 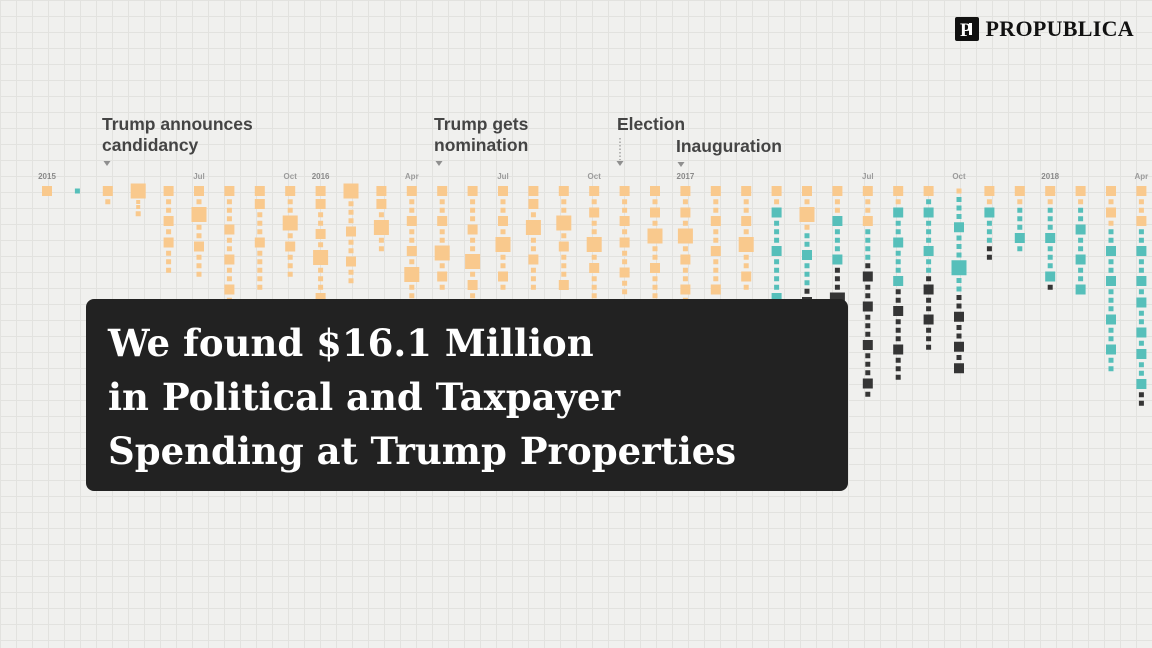 What do you see at coordinates (291, 176) in the screenshot?
I see `x-tick-label: Oct` at bounding box center [291, 176].